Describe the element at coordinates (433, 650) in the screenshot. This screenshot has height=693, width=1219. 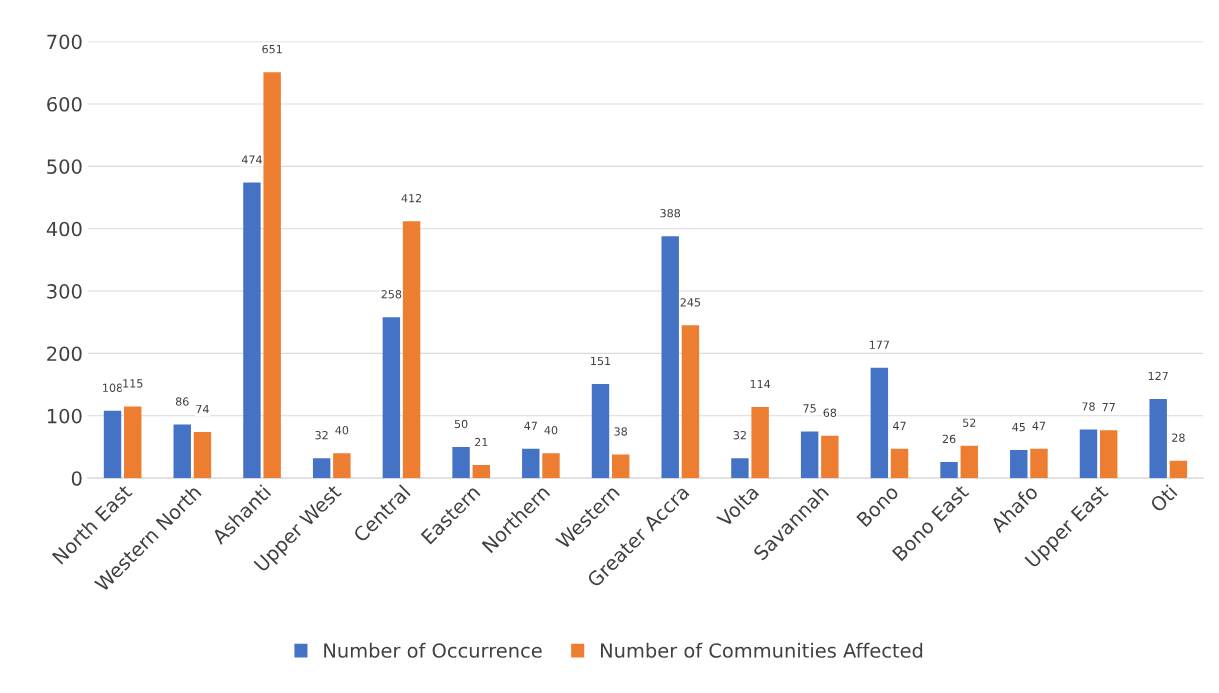
I see `legend-label: Number of Occurrence` at that location.